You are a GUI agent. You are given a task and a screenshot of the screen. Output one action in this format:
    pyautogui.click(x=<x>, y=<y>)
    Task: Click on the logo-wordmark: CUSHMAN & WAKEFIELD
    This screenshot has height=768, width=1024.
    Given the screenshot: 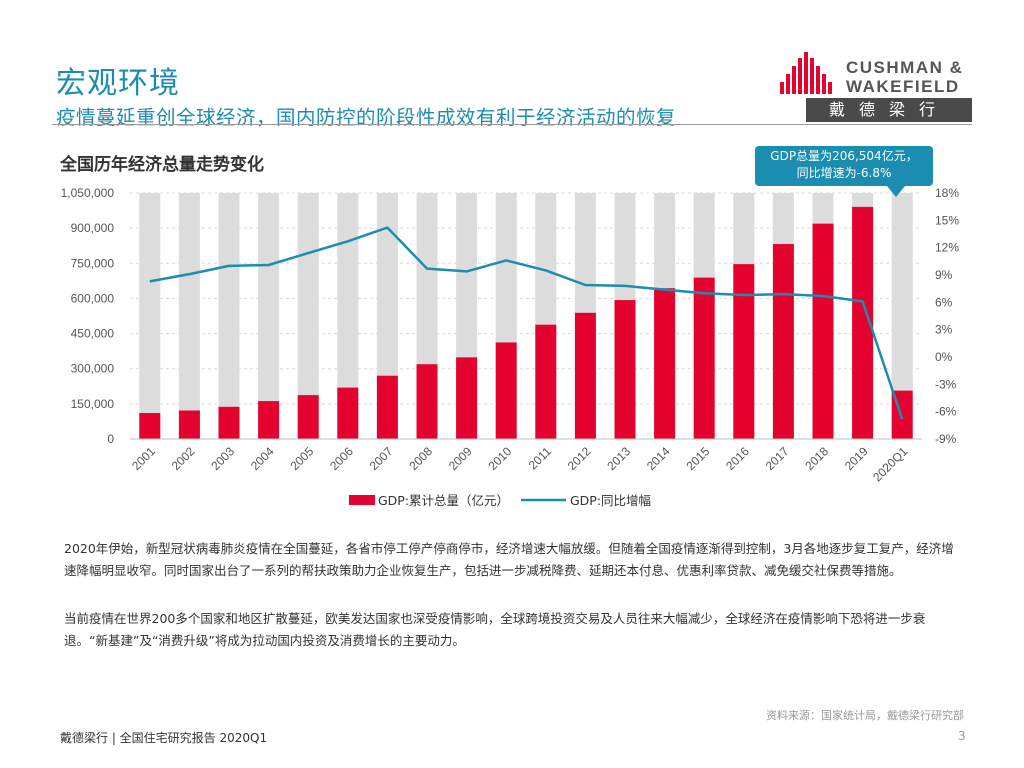 What is the action you would take?
    pyautogui.click(x=904, y=77)
    